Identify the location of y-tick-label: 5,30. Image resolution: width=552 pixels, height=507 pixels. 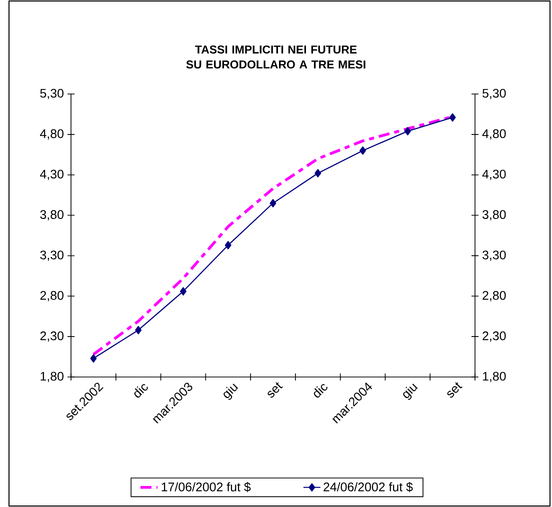
(494, 94).